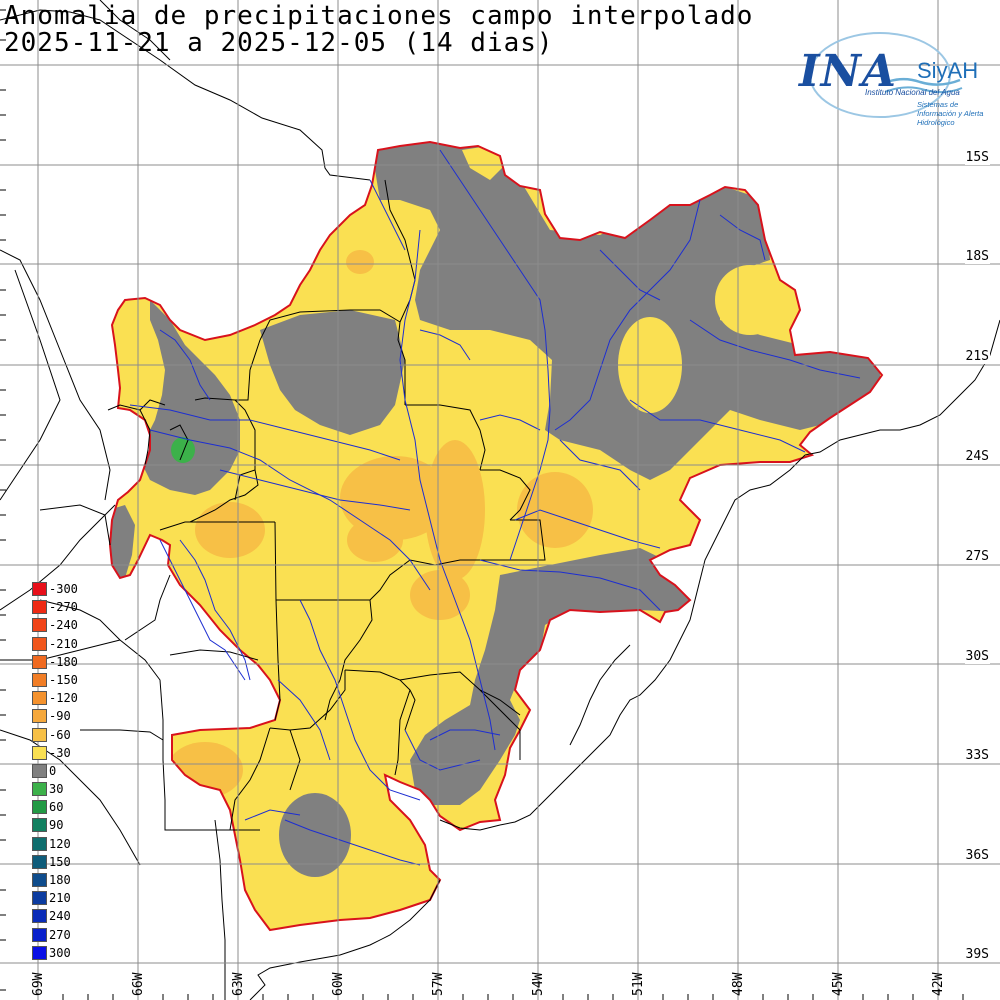 This screenshot has width=1000, height=1000. What do you see at coordinates (60, 898) in the screenshot?
I see `legend-label: 210` at bounding box center [60, 898].